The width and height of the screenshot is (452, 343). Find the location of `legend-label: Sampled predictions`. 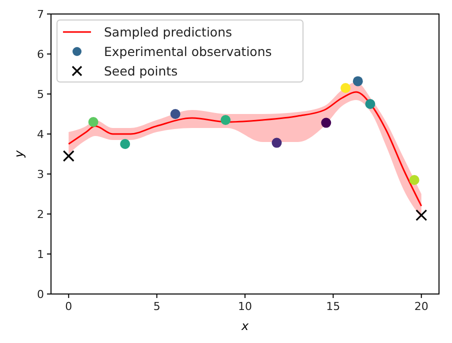

legend-label: Sampled predictions is located at coordinates (168, 32).